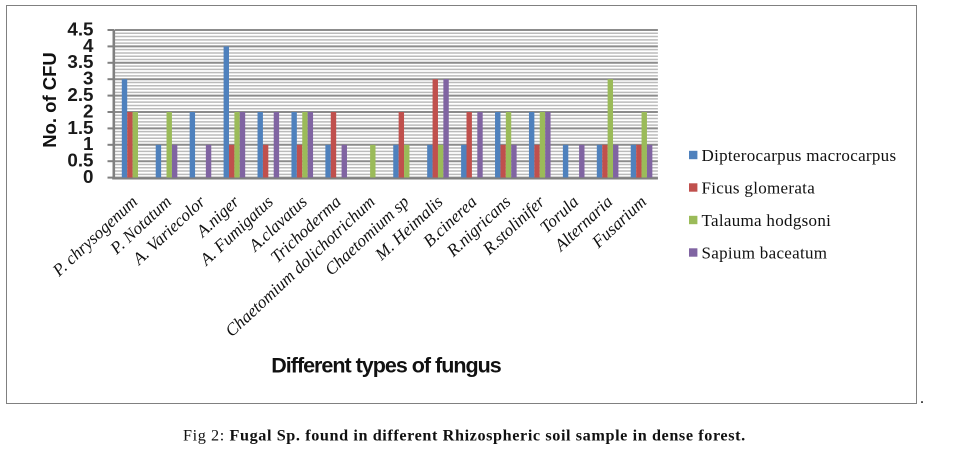 The image size is (973, 456). What do you see at coordinates (386, 366) in the screenshot?
I see `svg-text: Different types of fungus` at bounding box center [386, 366].